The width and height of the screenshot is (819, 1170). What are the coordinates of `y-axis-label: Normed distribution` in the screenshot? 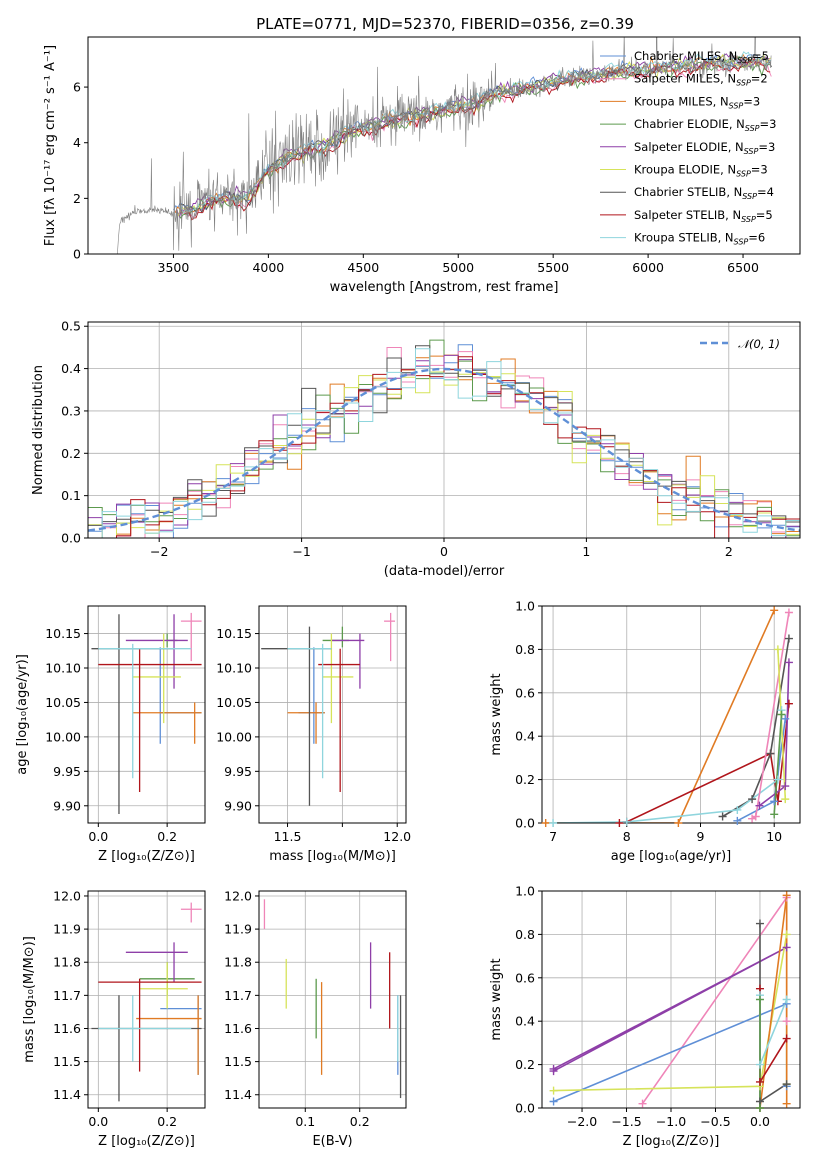 It's located at (38, 430).